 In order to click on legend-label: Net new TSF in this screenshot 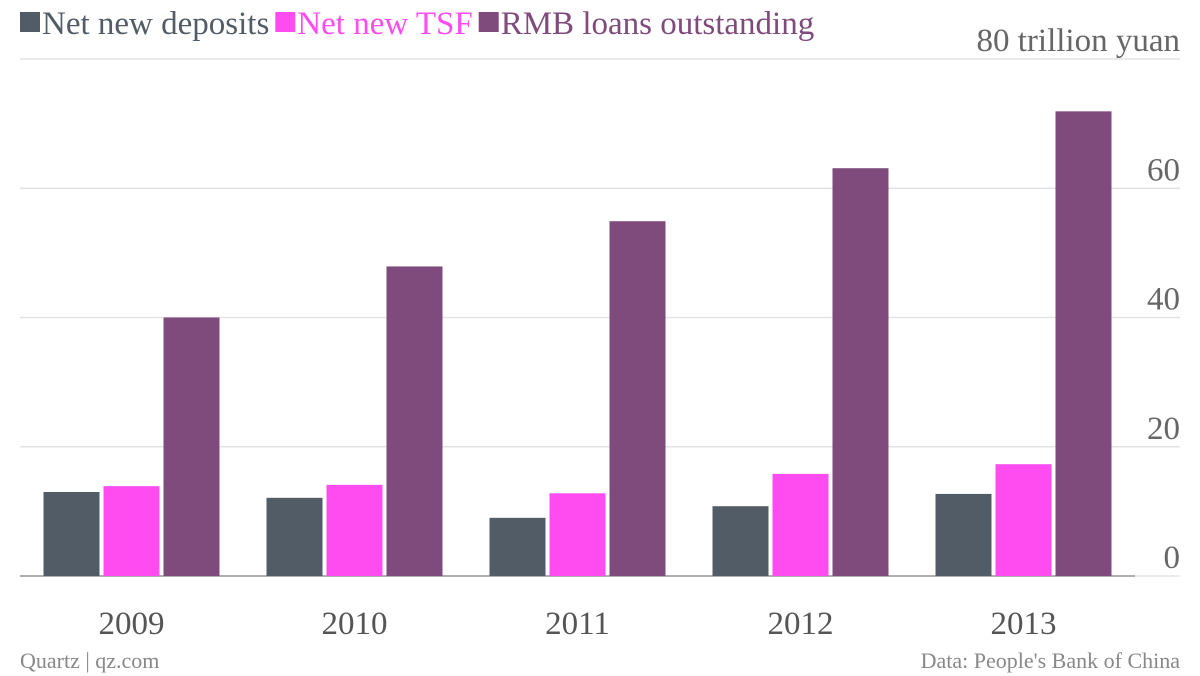, I will do `click(384, 24)`.